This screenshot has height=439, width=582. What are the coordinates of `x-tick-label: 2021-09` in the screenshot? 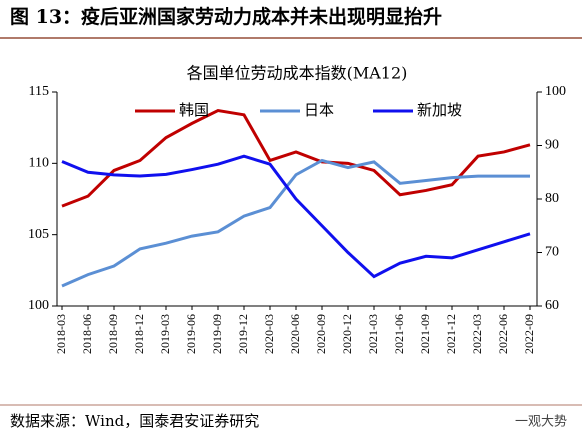 It's located at (425, 334).